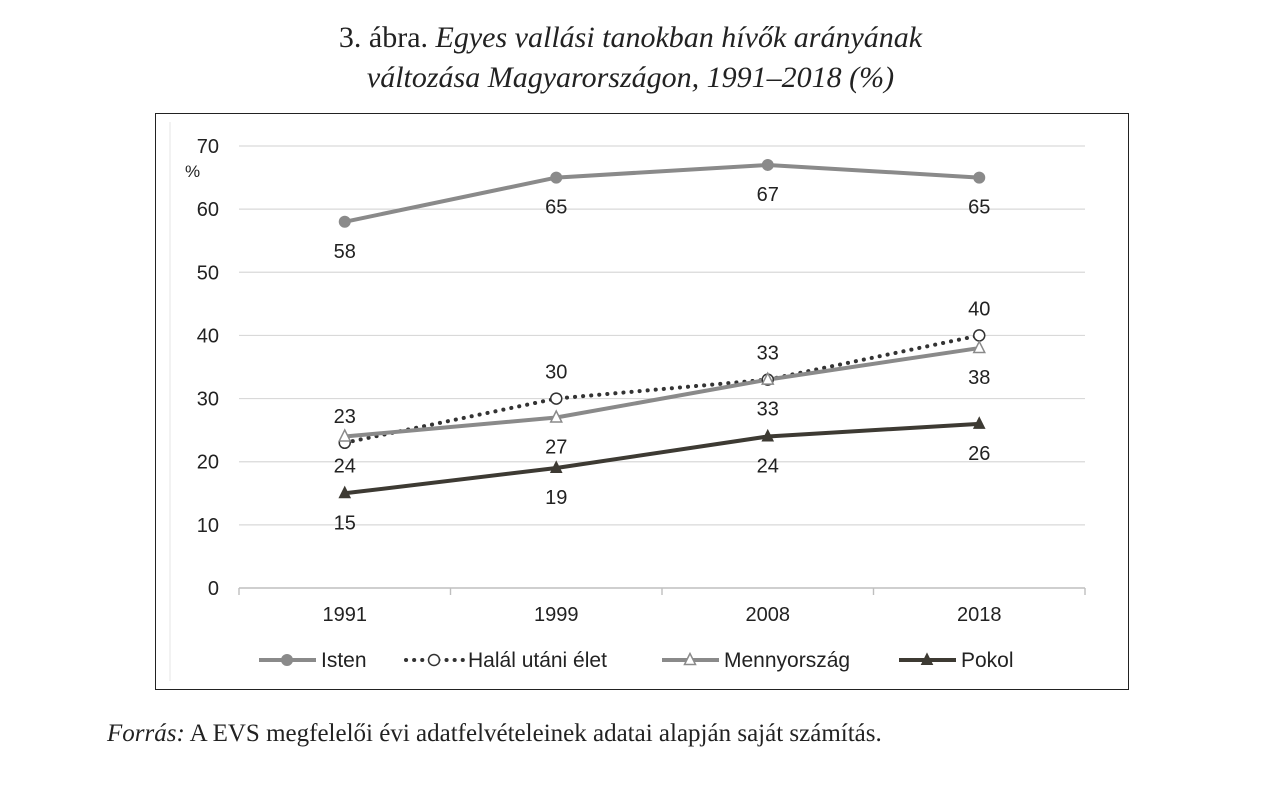 Image resolution: width=1261 pixels, height=787 pixels. Describe the element at coordinates (537, 660) in the screenshot. I see `legend-label-2: Halál utáni élet` at that location.